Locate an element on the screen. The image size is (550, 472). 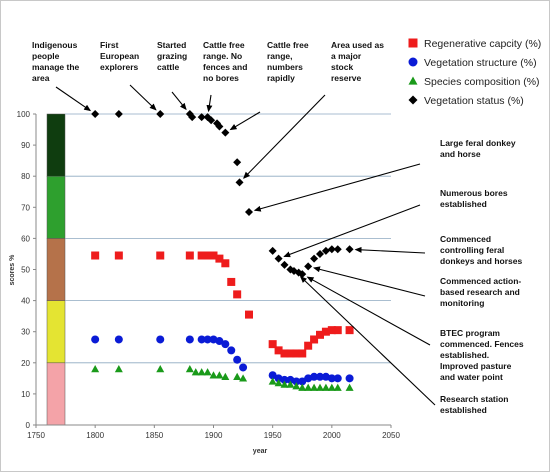
y-tick-label: 10 is located at coordinates (25, 394).